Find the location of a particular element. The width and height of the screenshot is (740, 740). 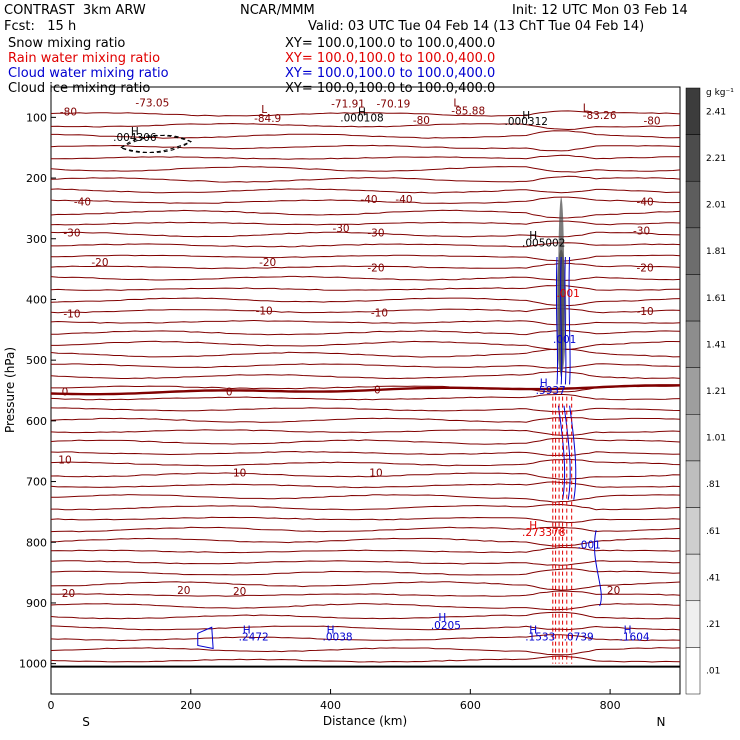

y-tick-label: 600 is located at coordinates (36, 421).